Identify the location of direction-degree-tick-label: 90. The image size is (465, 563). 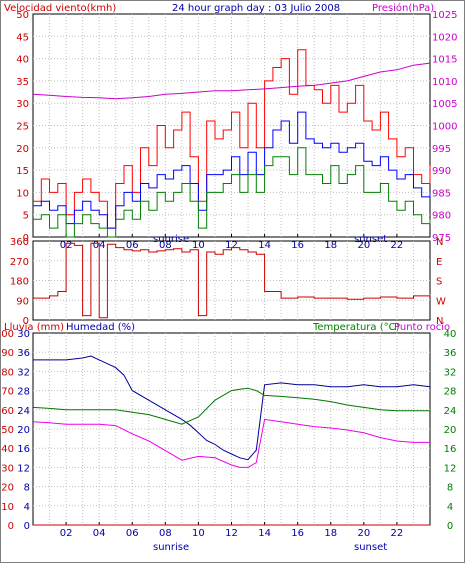
(22, 301).